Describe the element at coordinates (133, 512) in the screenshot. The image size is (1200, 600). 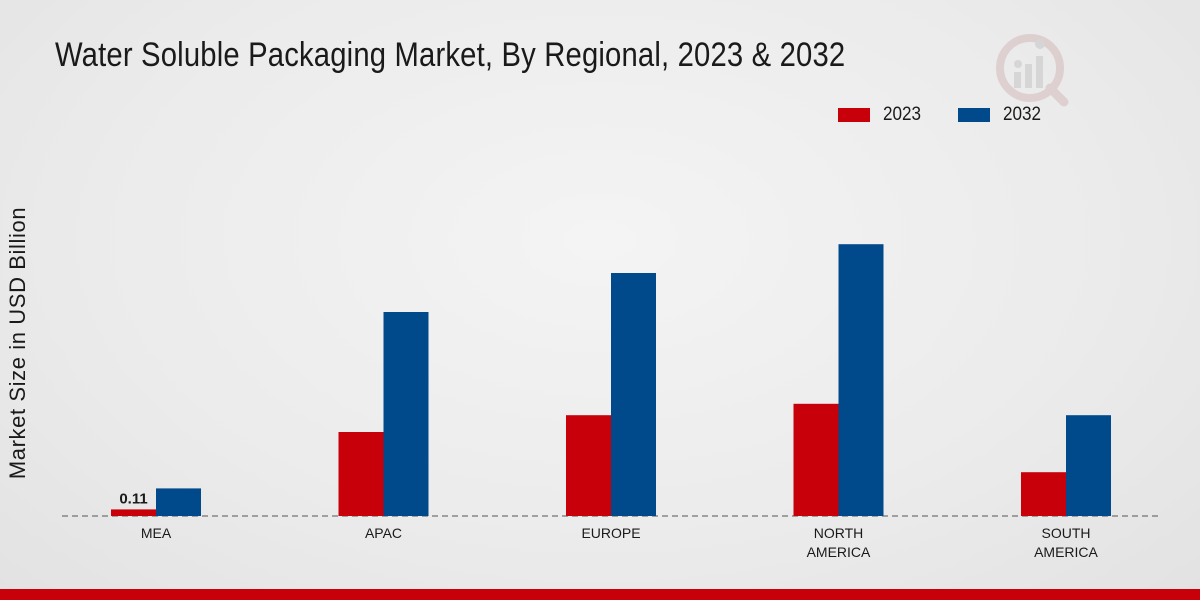
I see `bar-2023-mea` at that location.